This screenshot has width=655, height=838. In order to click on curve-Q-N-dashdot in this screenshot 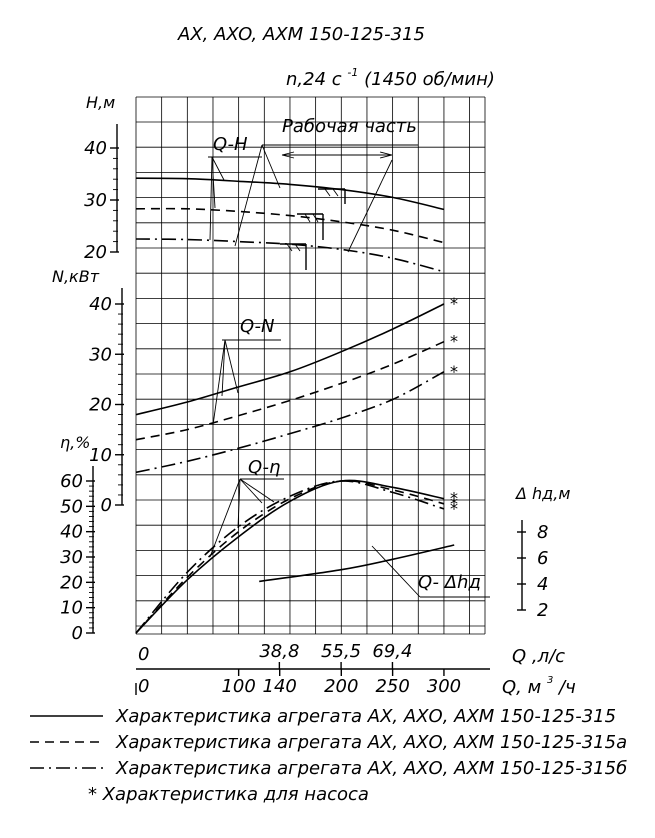, I will do `click(290, 422)`.